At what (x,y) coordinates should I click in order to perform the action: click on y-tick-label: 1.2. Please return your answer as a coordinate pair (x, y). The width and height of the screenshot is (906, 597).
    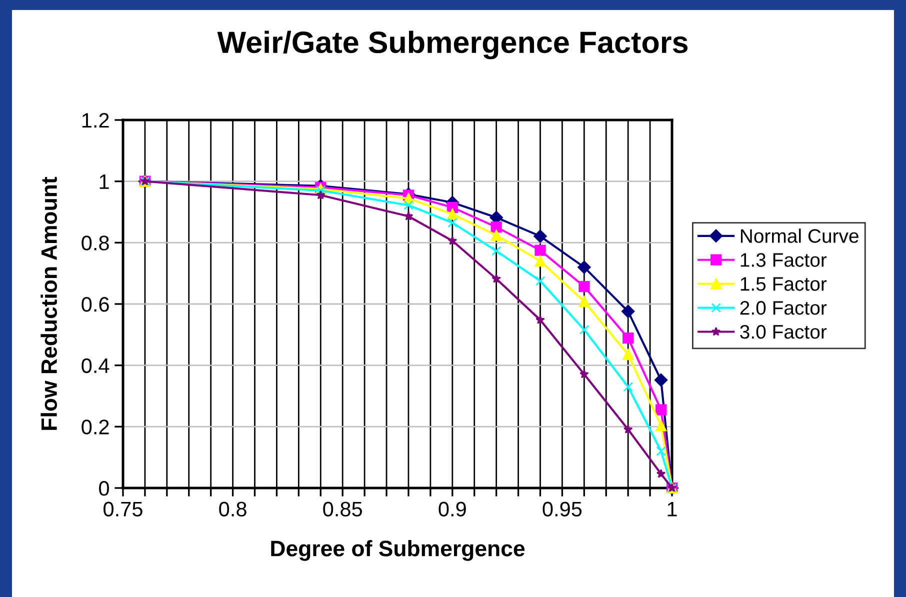
    Looking at the image, I should click on (95, 120).